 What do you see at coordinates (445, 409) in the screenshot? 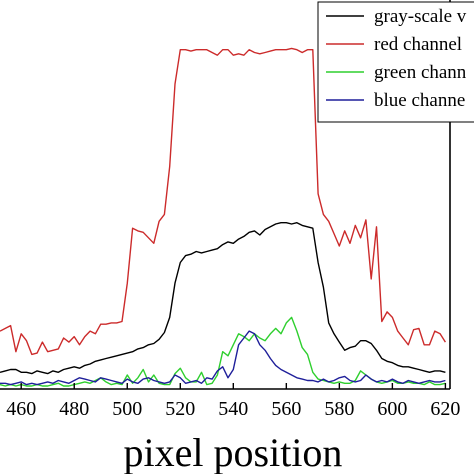
I see `x-tick-label: 620` at bounding box center [445, 409].